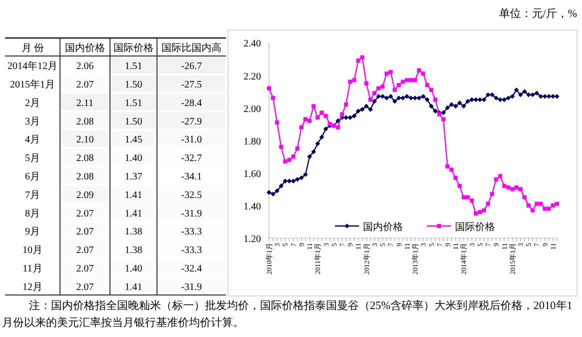 The width and height of the screenshot is (582, 337). What do you see at coordinates (85, 195) in the screenshot?
I see `data-label: 2.09` at bounding box center [85, 195].